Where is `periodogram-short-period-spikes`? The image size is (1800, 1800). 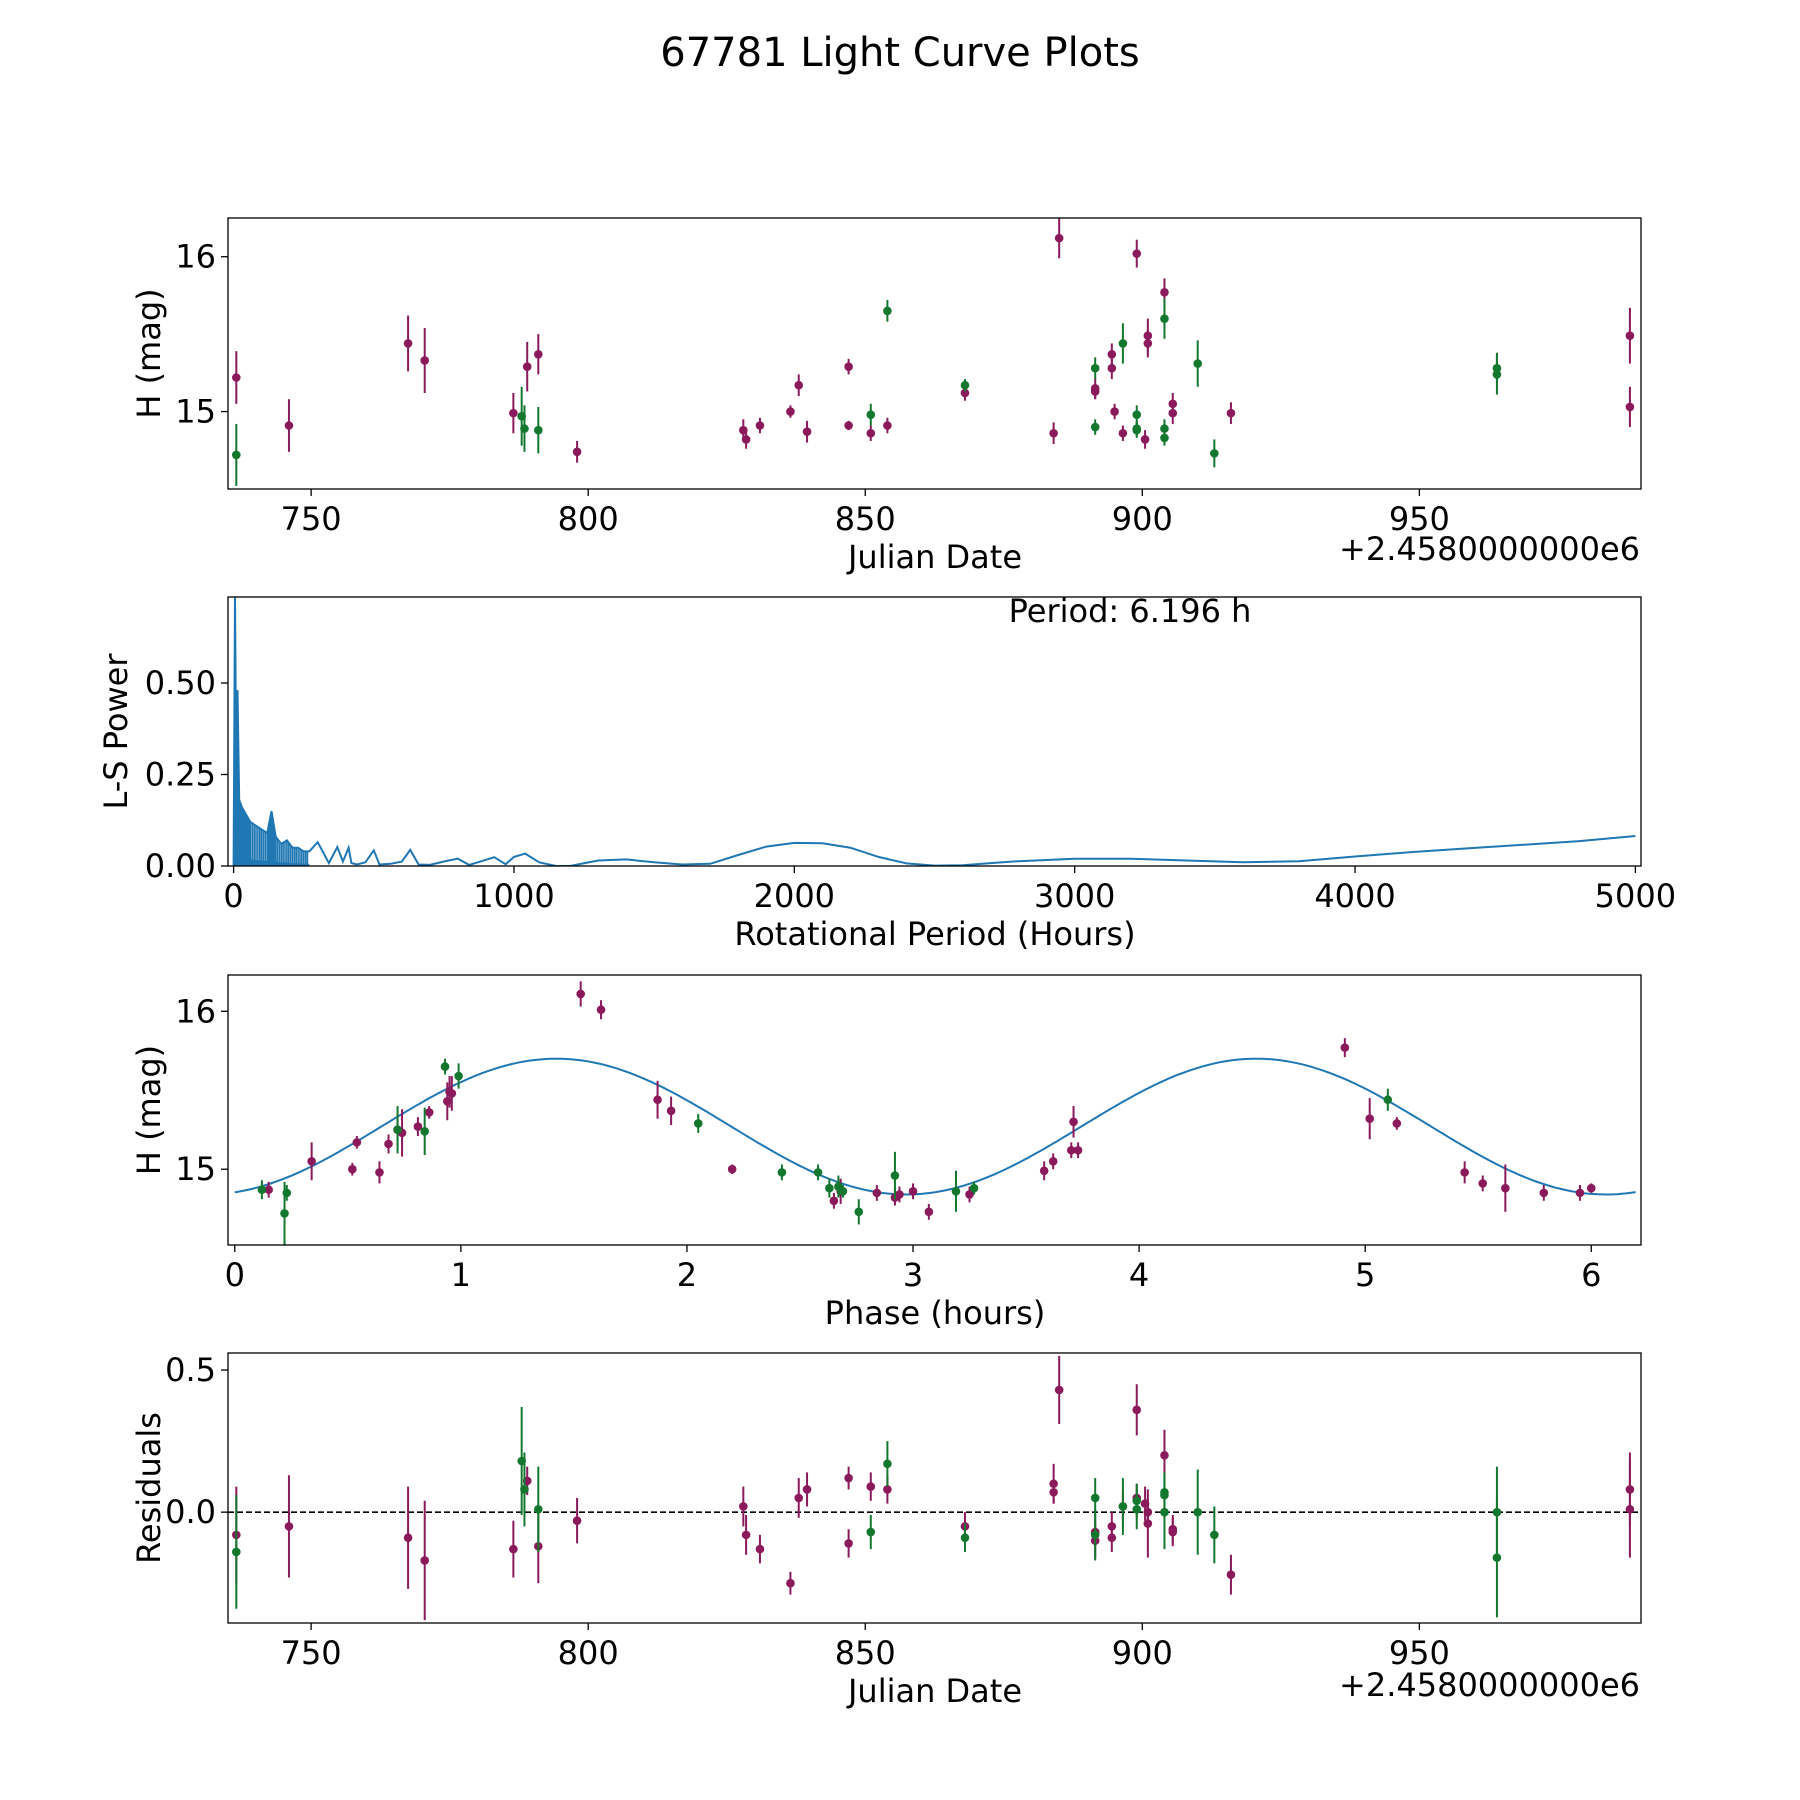 periodogram-short-period-spikes is located at coordinates (271, 731).